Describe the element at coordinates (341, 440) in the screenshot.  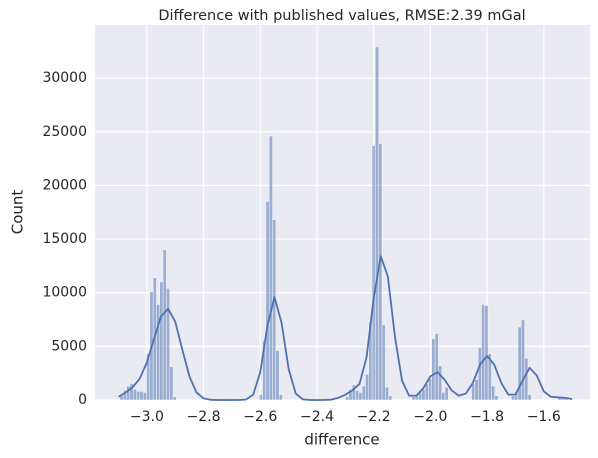
I see `x-axis-label: difference` at that location.